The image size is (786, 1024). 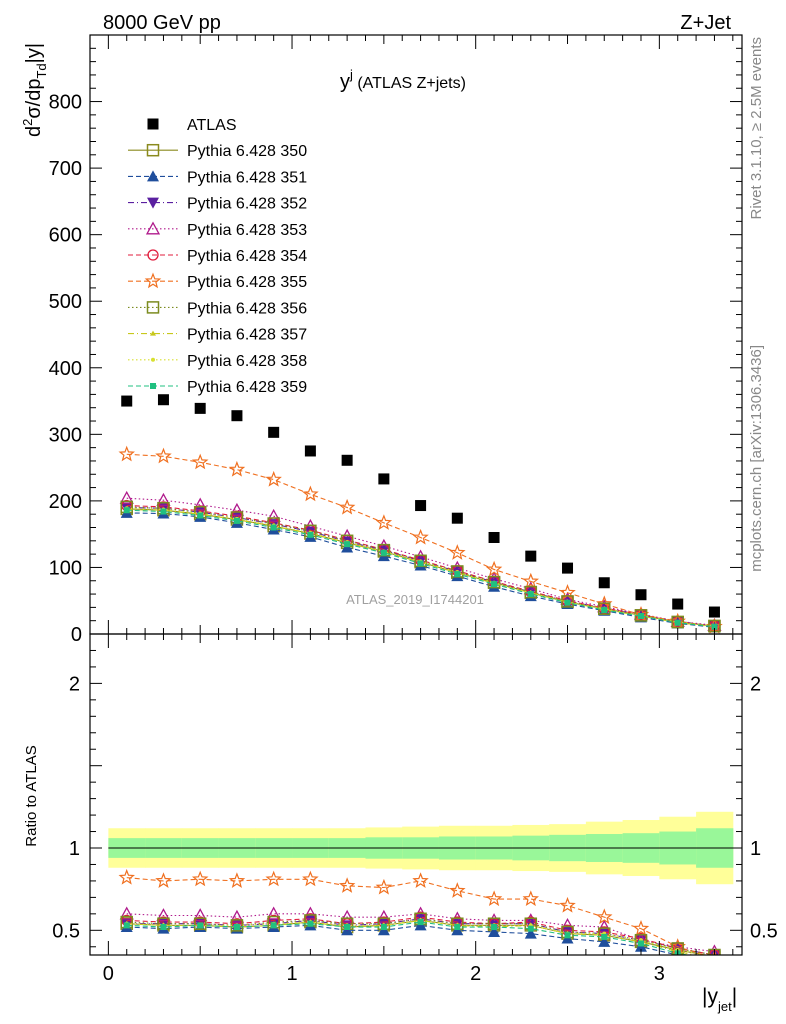 I want to click on y-tick-label: 100, so click(x=65, y=568).